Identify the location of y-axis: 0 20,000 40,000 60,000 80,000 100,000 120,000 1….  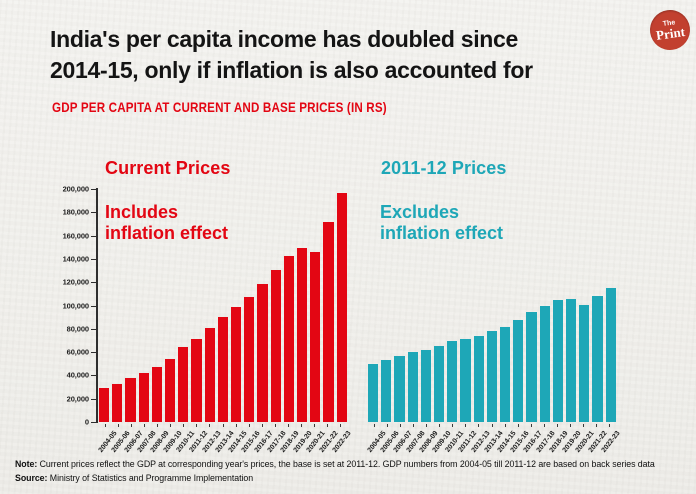
(58, 306).